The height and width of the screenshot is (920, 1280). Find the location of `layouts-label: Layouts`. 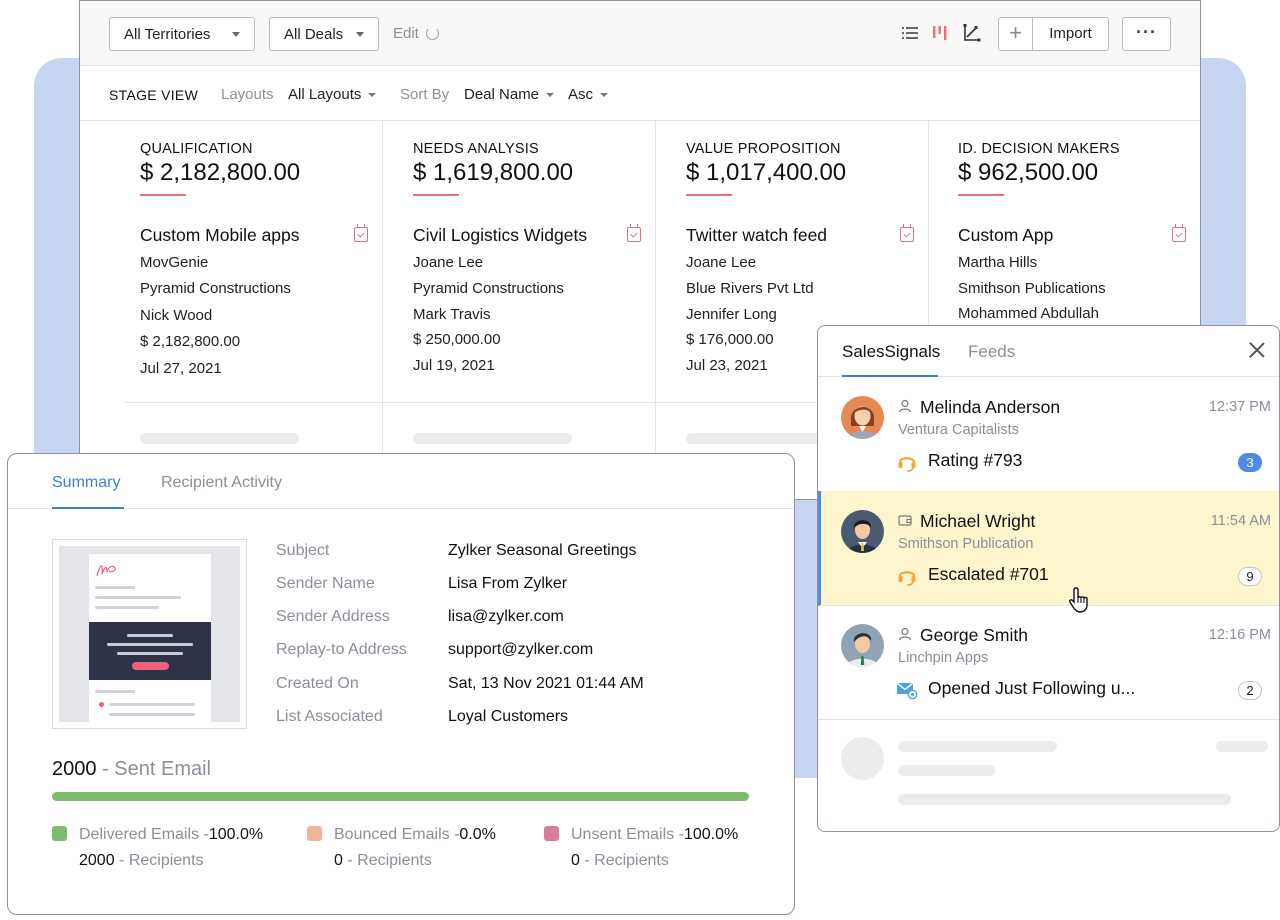

layouts-label: Layouts is located at coordinates (247, 94).